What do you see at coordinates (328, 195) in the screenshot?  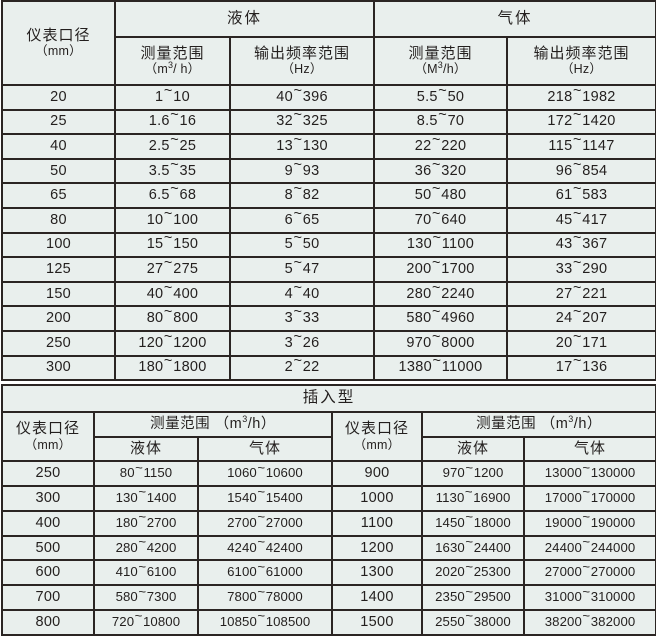 I see `table-row: 65 6.5~68 8~82 50~480 61~583` at bounding box center [328, 195].